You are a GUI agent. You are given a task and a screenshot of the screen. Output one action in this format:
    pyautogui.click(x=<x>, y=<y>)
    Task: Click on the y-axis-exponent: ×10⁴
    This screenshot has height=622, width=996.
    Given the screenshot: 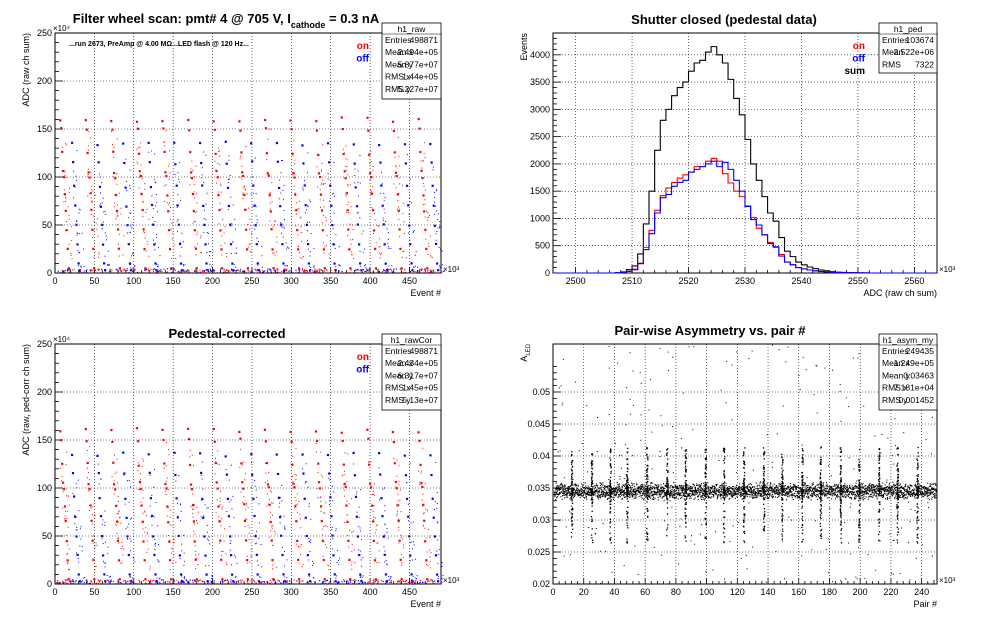 What is the action you would take?
    pyautogui.click(x=62, y=28)
    